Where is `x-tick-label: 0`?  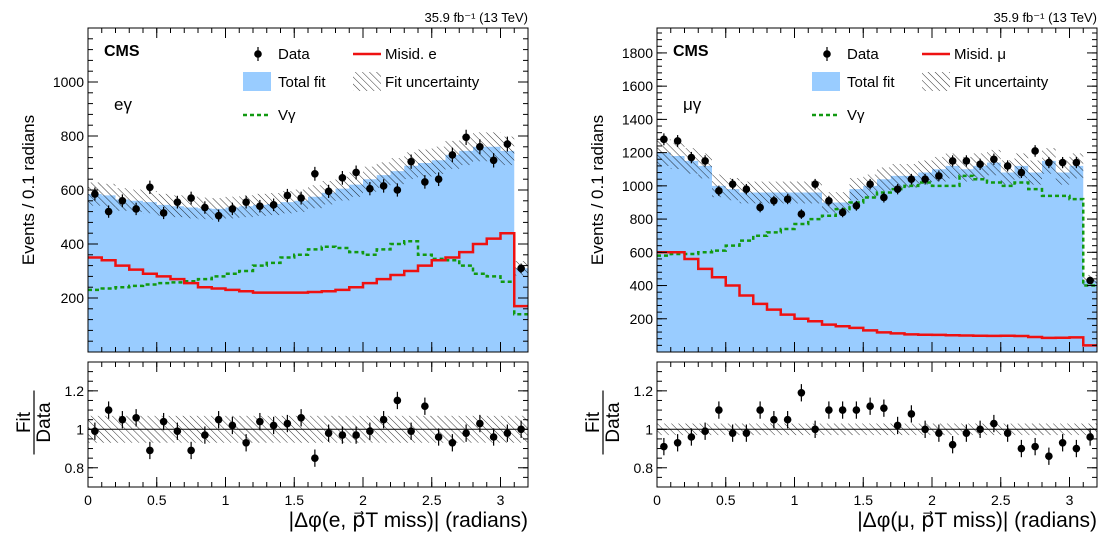 x-tick-label: 0 is located at coordinates (88, 500).